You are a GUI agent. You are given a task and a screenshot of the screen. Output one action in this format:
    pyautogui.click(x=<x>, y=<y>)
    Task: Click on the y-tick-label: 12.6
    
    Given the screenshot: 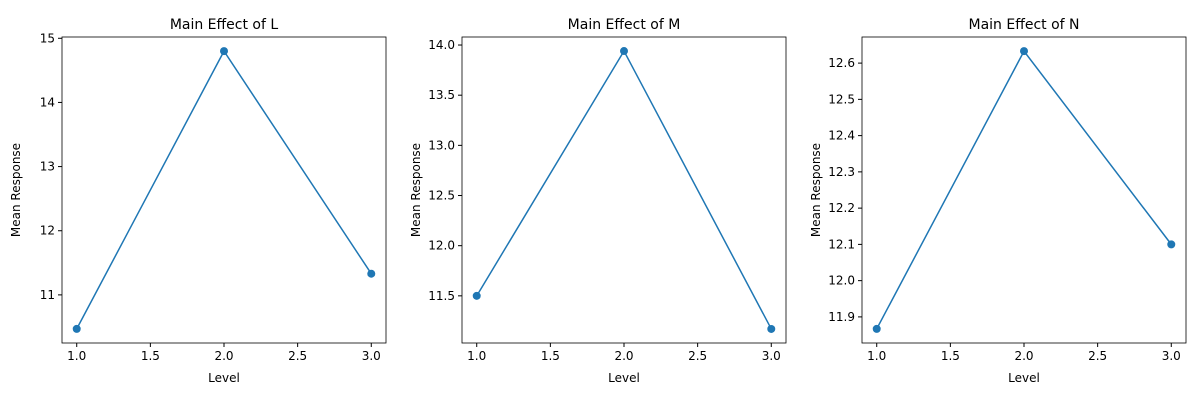 What is the action you would take?
    pyautogui.click(x=841, y=63)
    